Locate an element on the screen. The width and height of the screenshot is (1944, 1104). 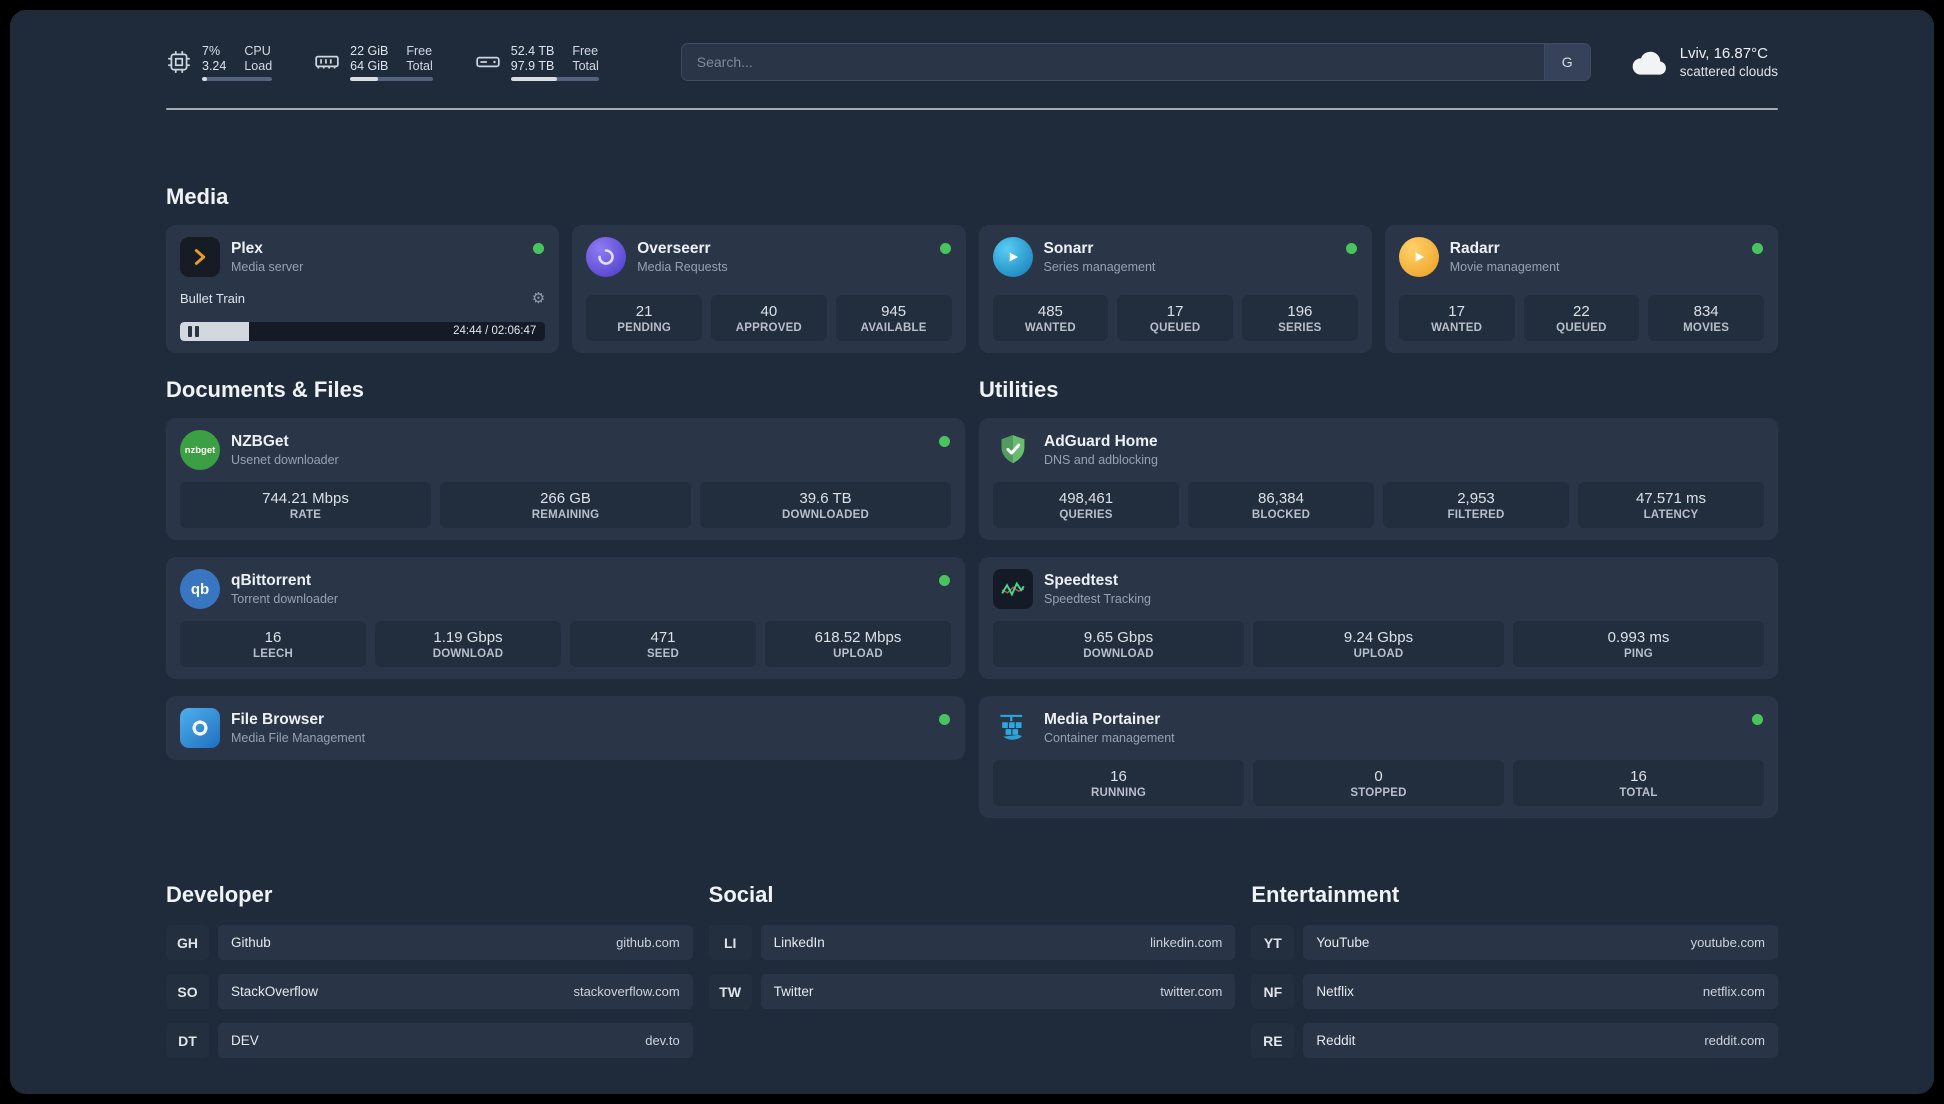
stat-value: 86,384 is located at coordinates (1281, 498).